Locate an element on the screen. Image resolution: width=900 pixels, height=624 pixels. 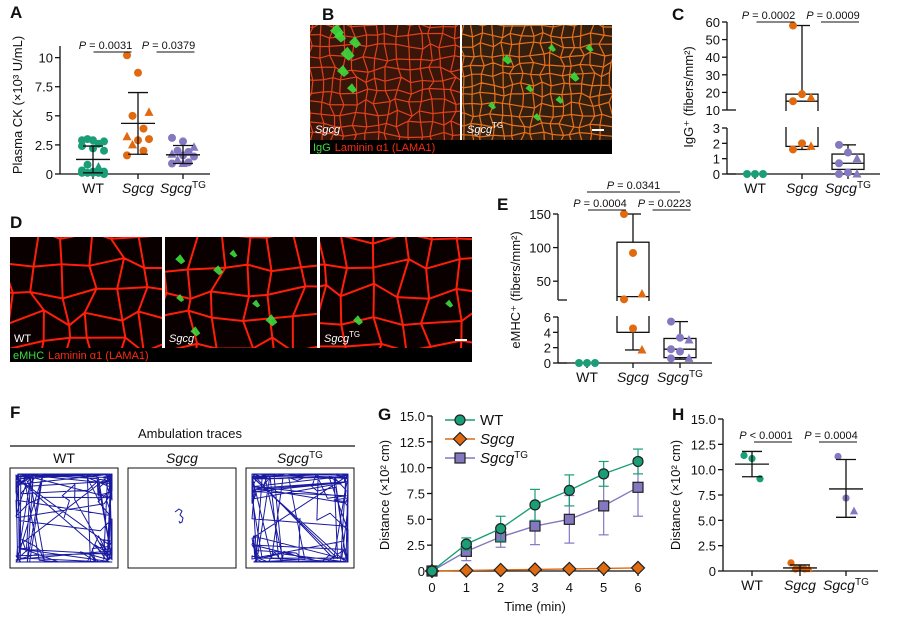
legend-marker is located at coordinates (460, 439).